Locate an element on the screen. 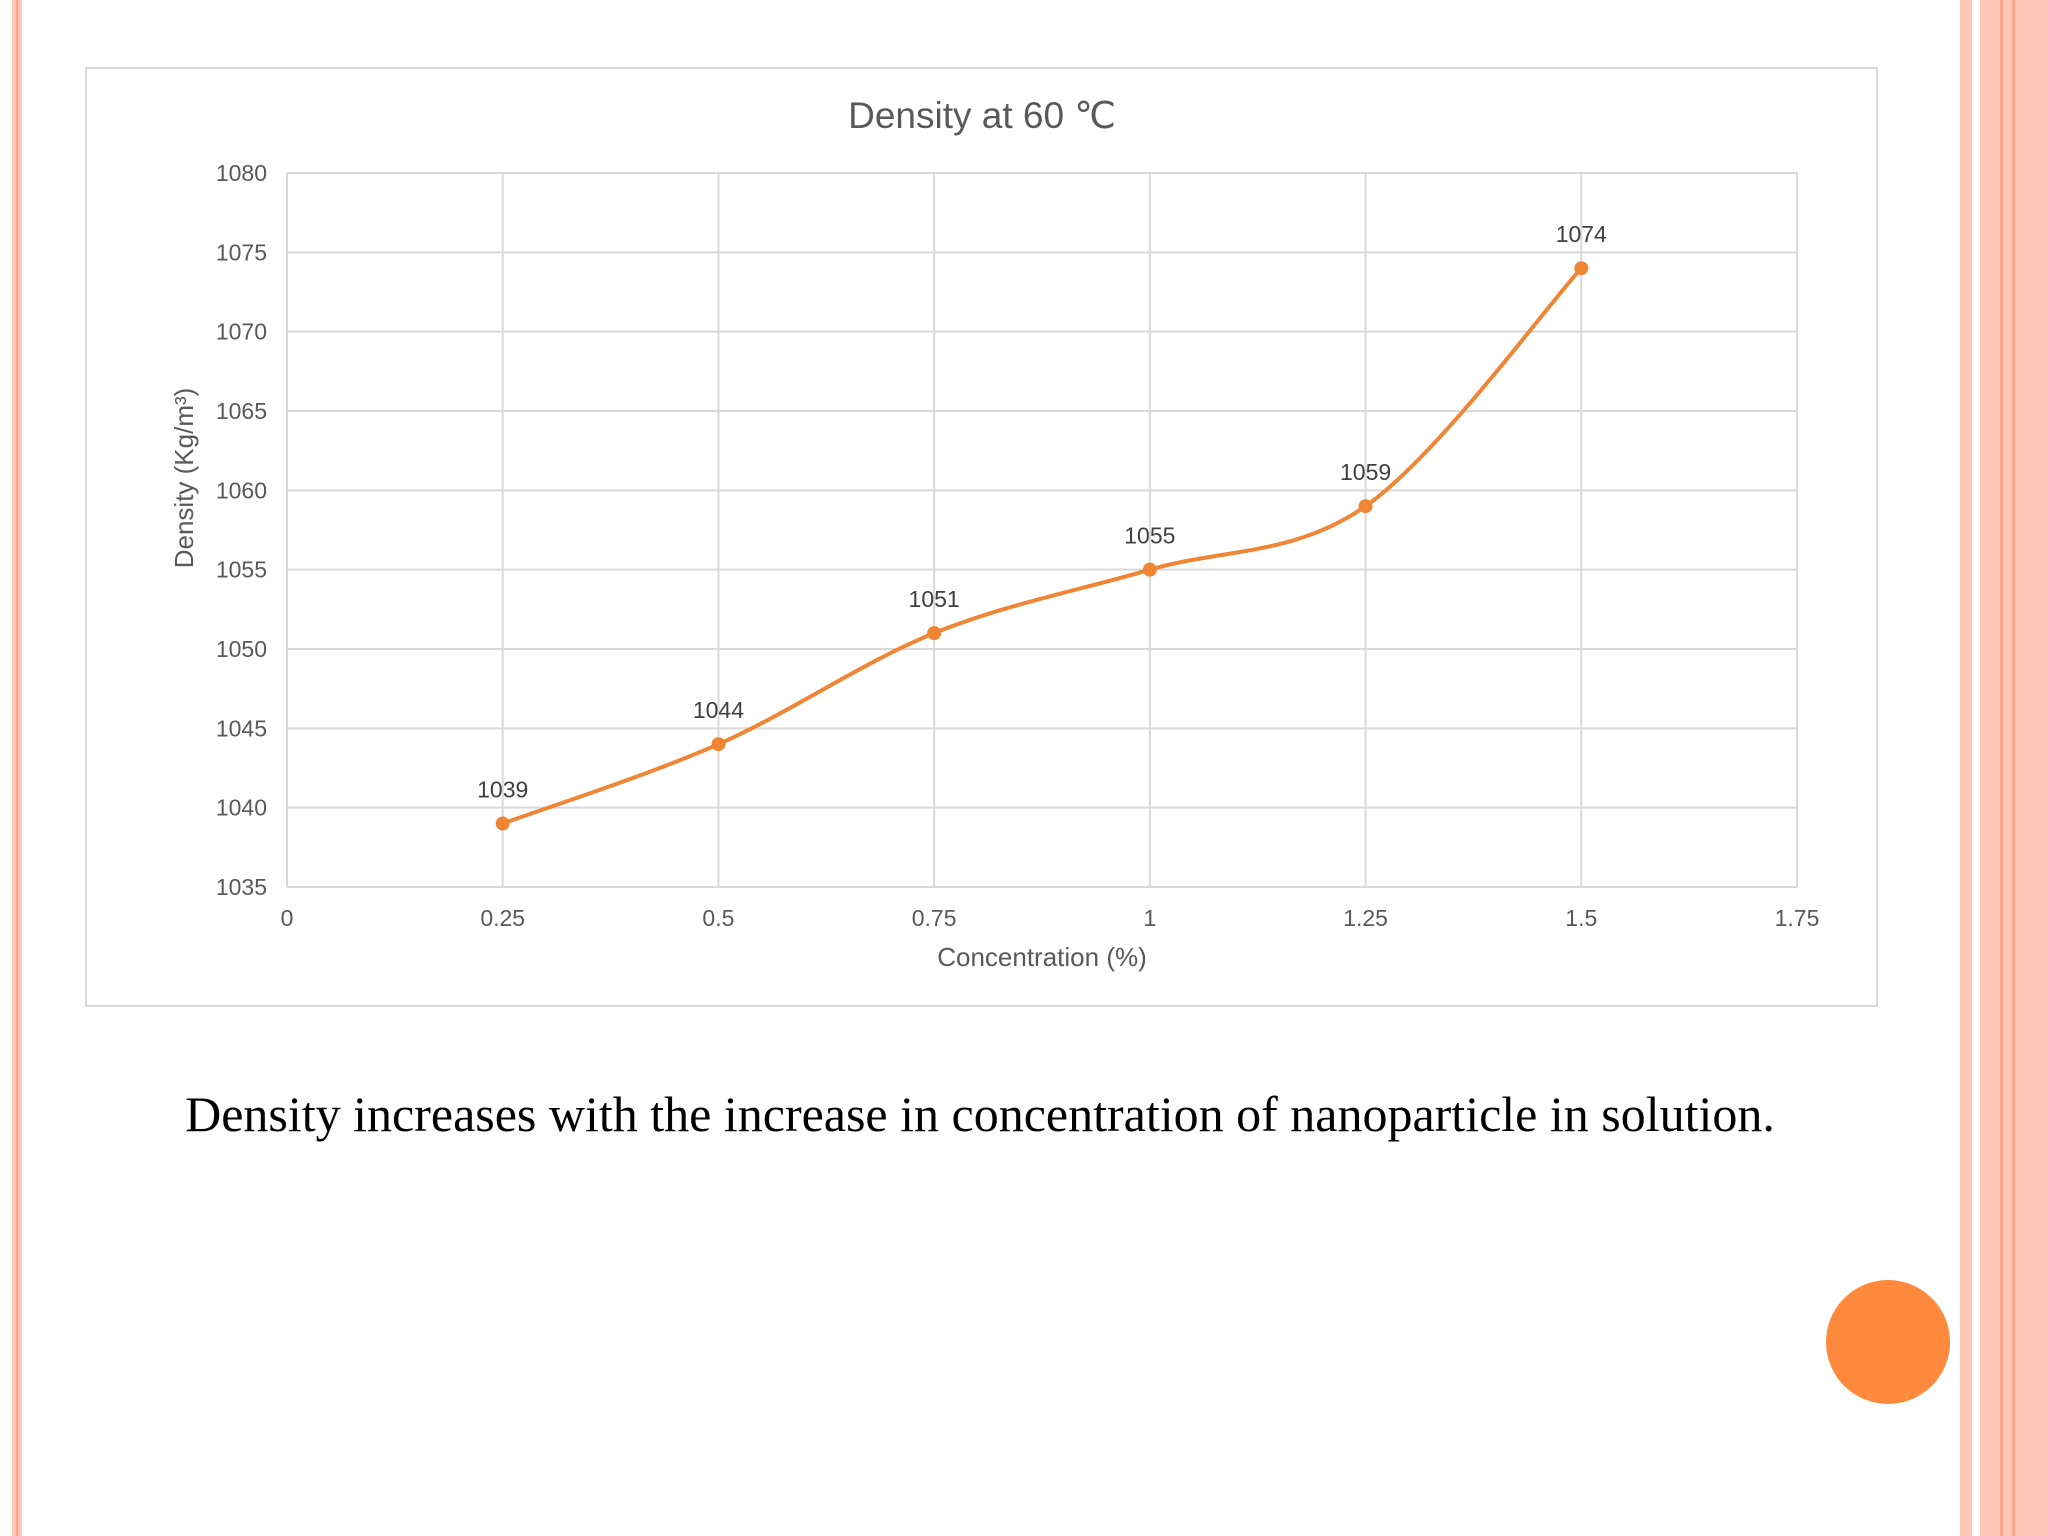  y-axis-title: Density (Kg/m³) is located at coordinates (184, 478).